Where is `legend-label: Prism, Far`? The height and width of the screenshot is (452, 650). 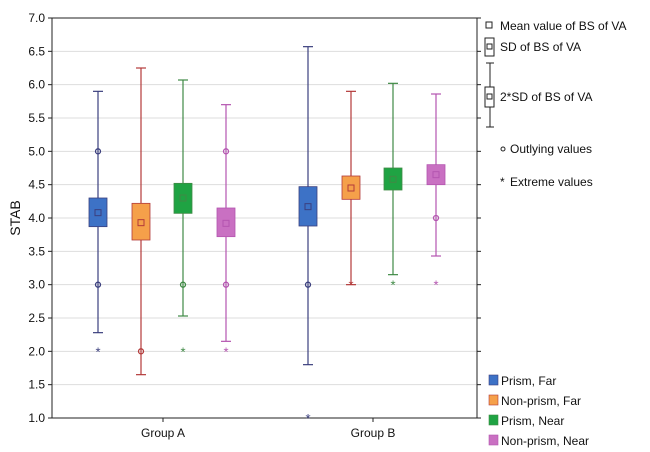
legend-label: Prism, Far is located at coordinates (528, 381).